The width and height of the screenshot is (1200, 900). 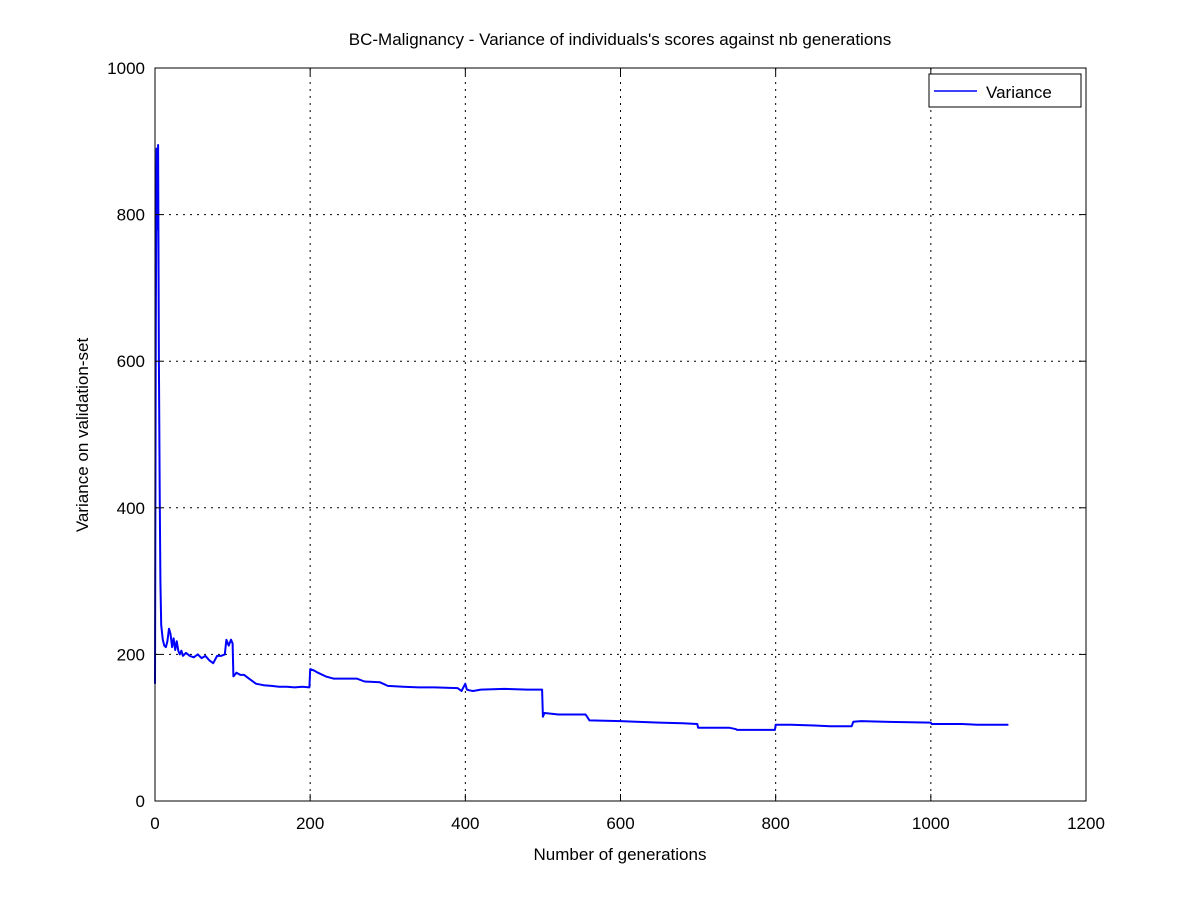 I want to click on x-tick-label: 1000, so click(x=931, y=823).